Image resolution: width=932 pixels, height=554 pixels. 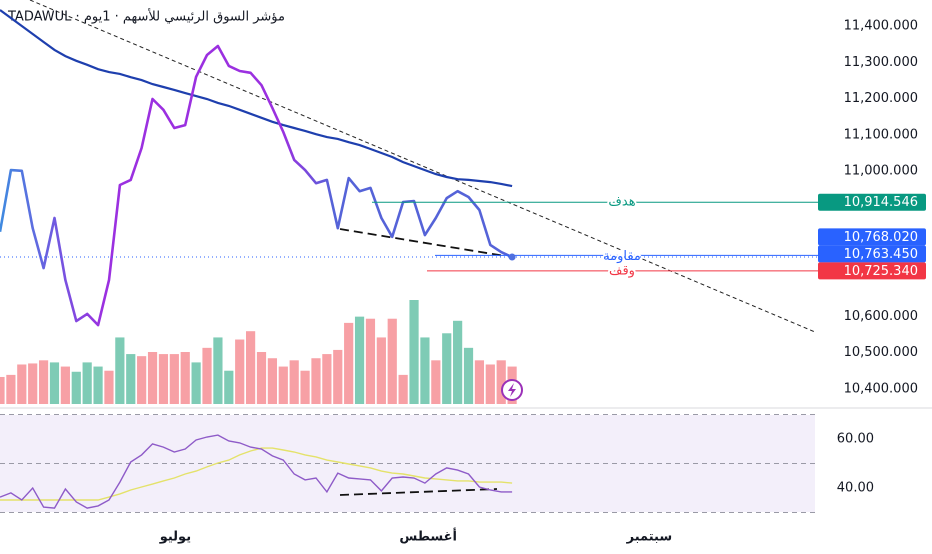 I want to click on price-label: 10,763.450, so click(x=881, y=254).